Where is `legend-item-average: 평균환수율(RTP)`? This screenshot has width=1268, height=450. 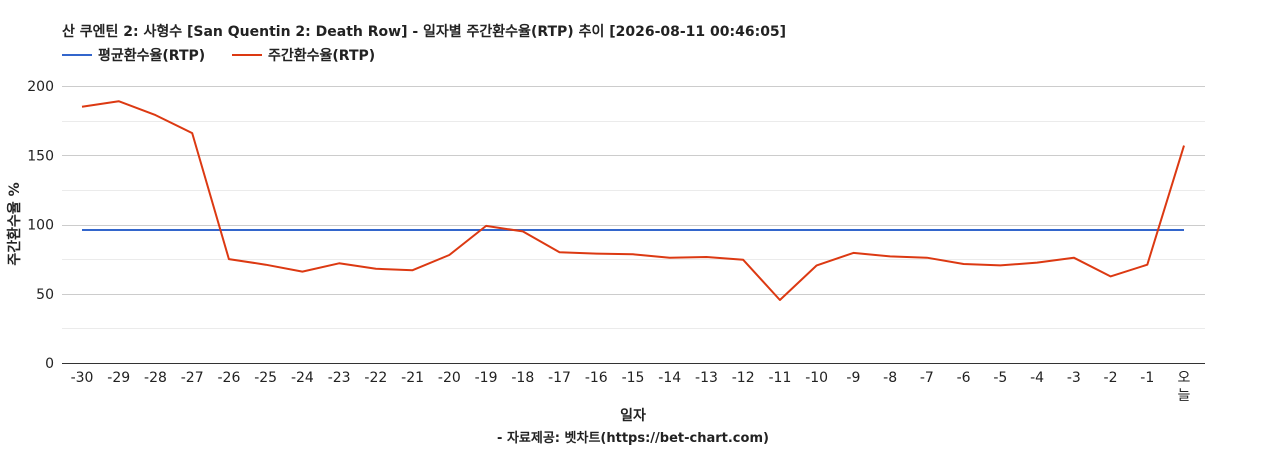 legend-item-average: 평균환수율(RTP) is located at coordinates (133, 55).